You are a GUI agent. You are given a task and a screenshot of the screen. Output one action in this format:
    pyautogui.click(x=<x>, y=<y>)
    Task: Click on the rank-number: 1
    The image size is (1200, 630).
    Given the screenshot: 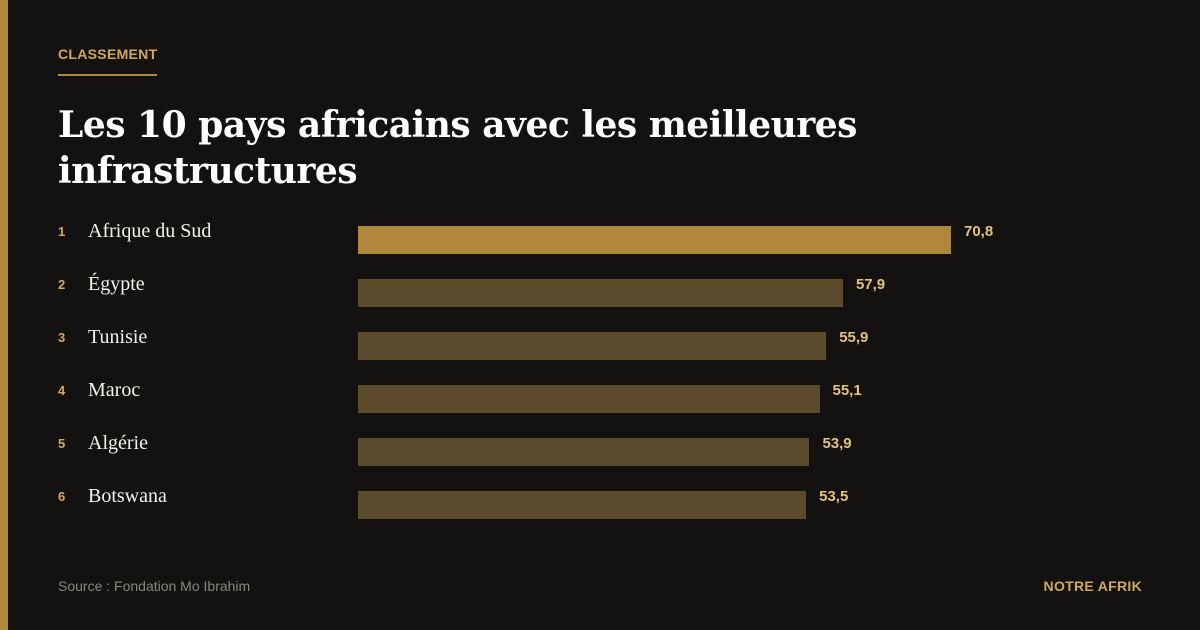 What is the action you would take?
    pyautogui.click(x=62, y=231)
    